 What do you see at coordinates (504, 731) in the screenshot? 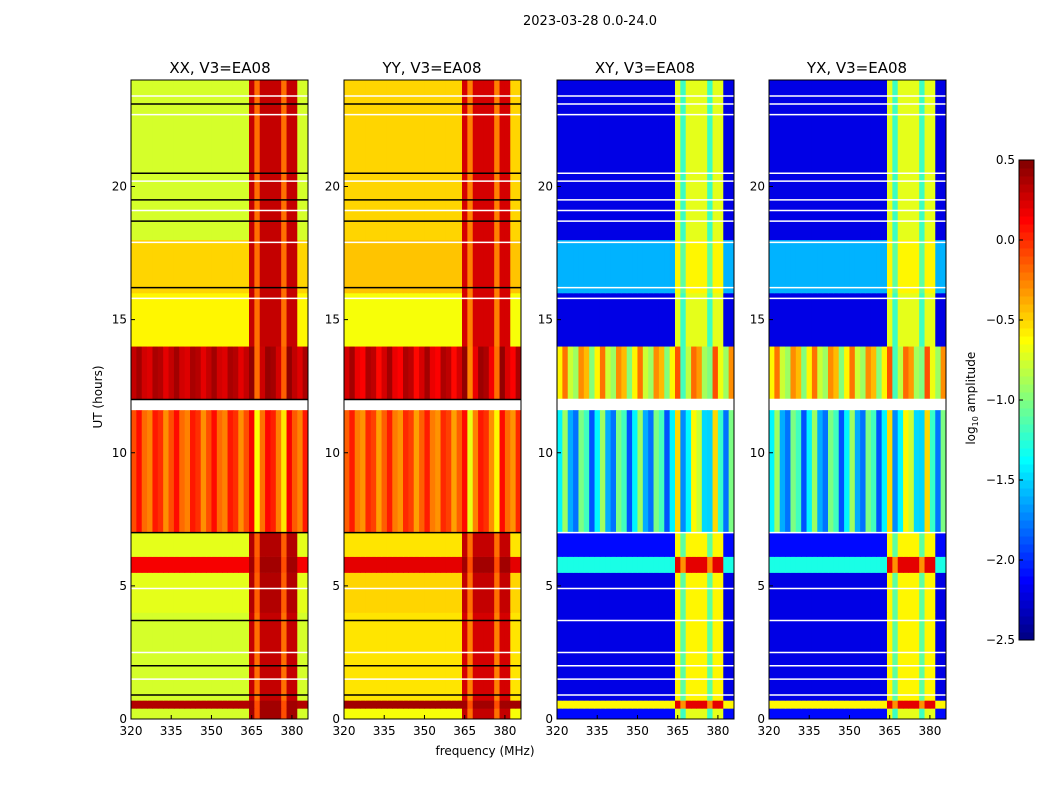
I see `x-tick-label: 380` at bounding box center [504, 731].